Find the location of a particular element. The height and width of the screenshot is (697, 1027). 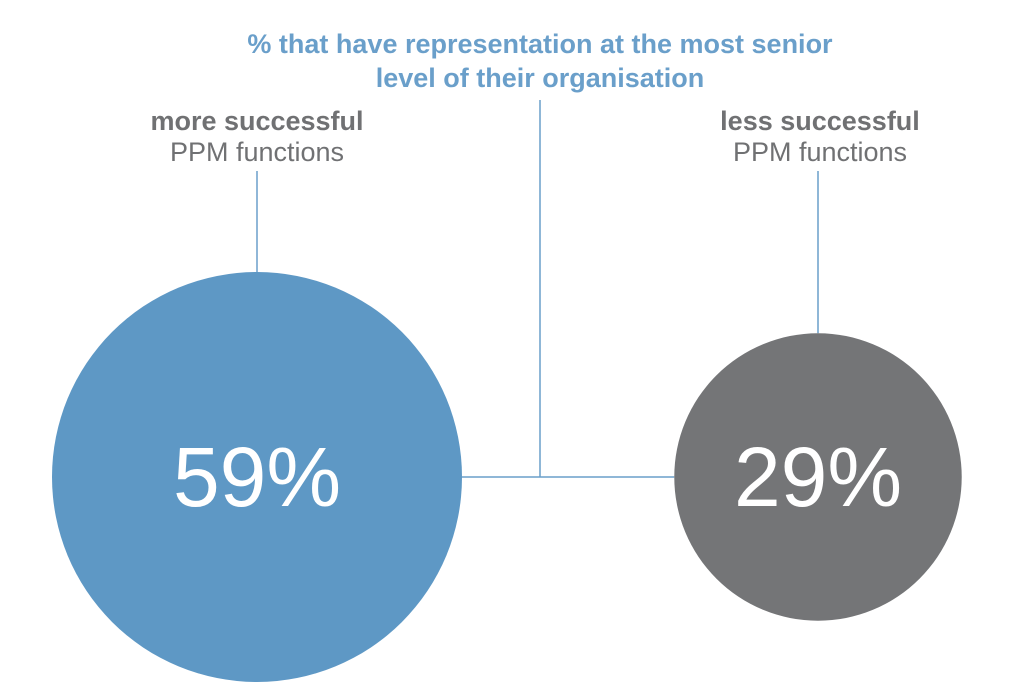

more-successful-light: PPM functions is located at coordinates (257, 152).